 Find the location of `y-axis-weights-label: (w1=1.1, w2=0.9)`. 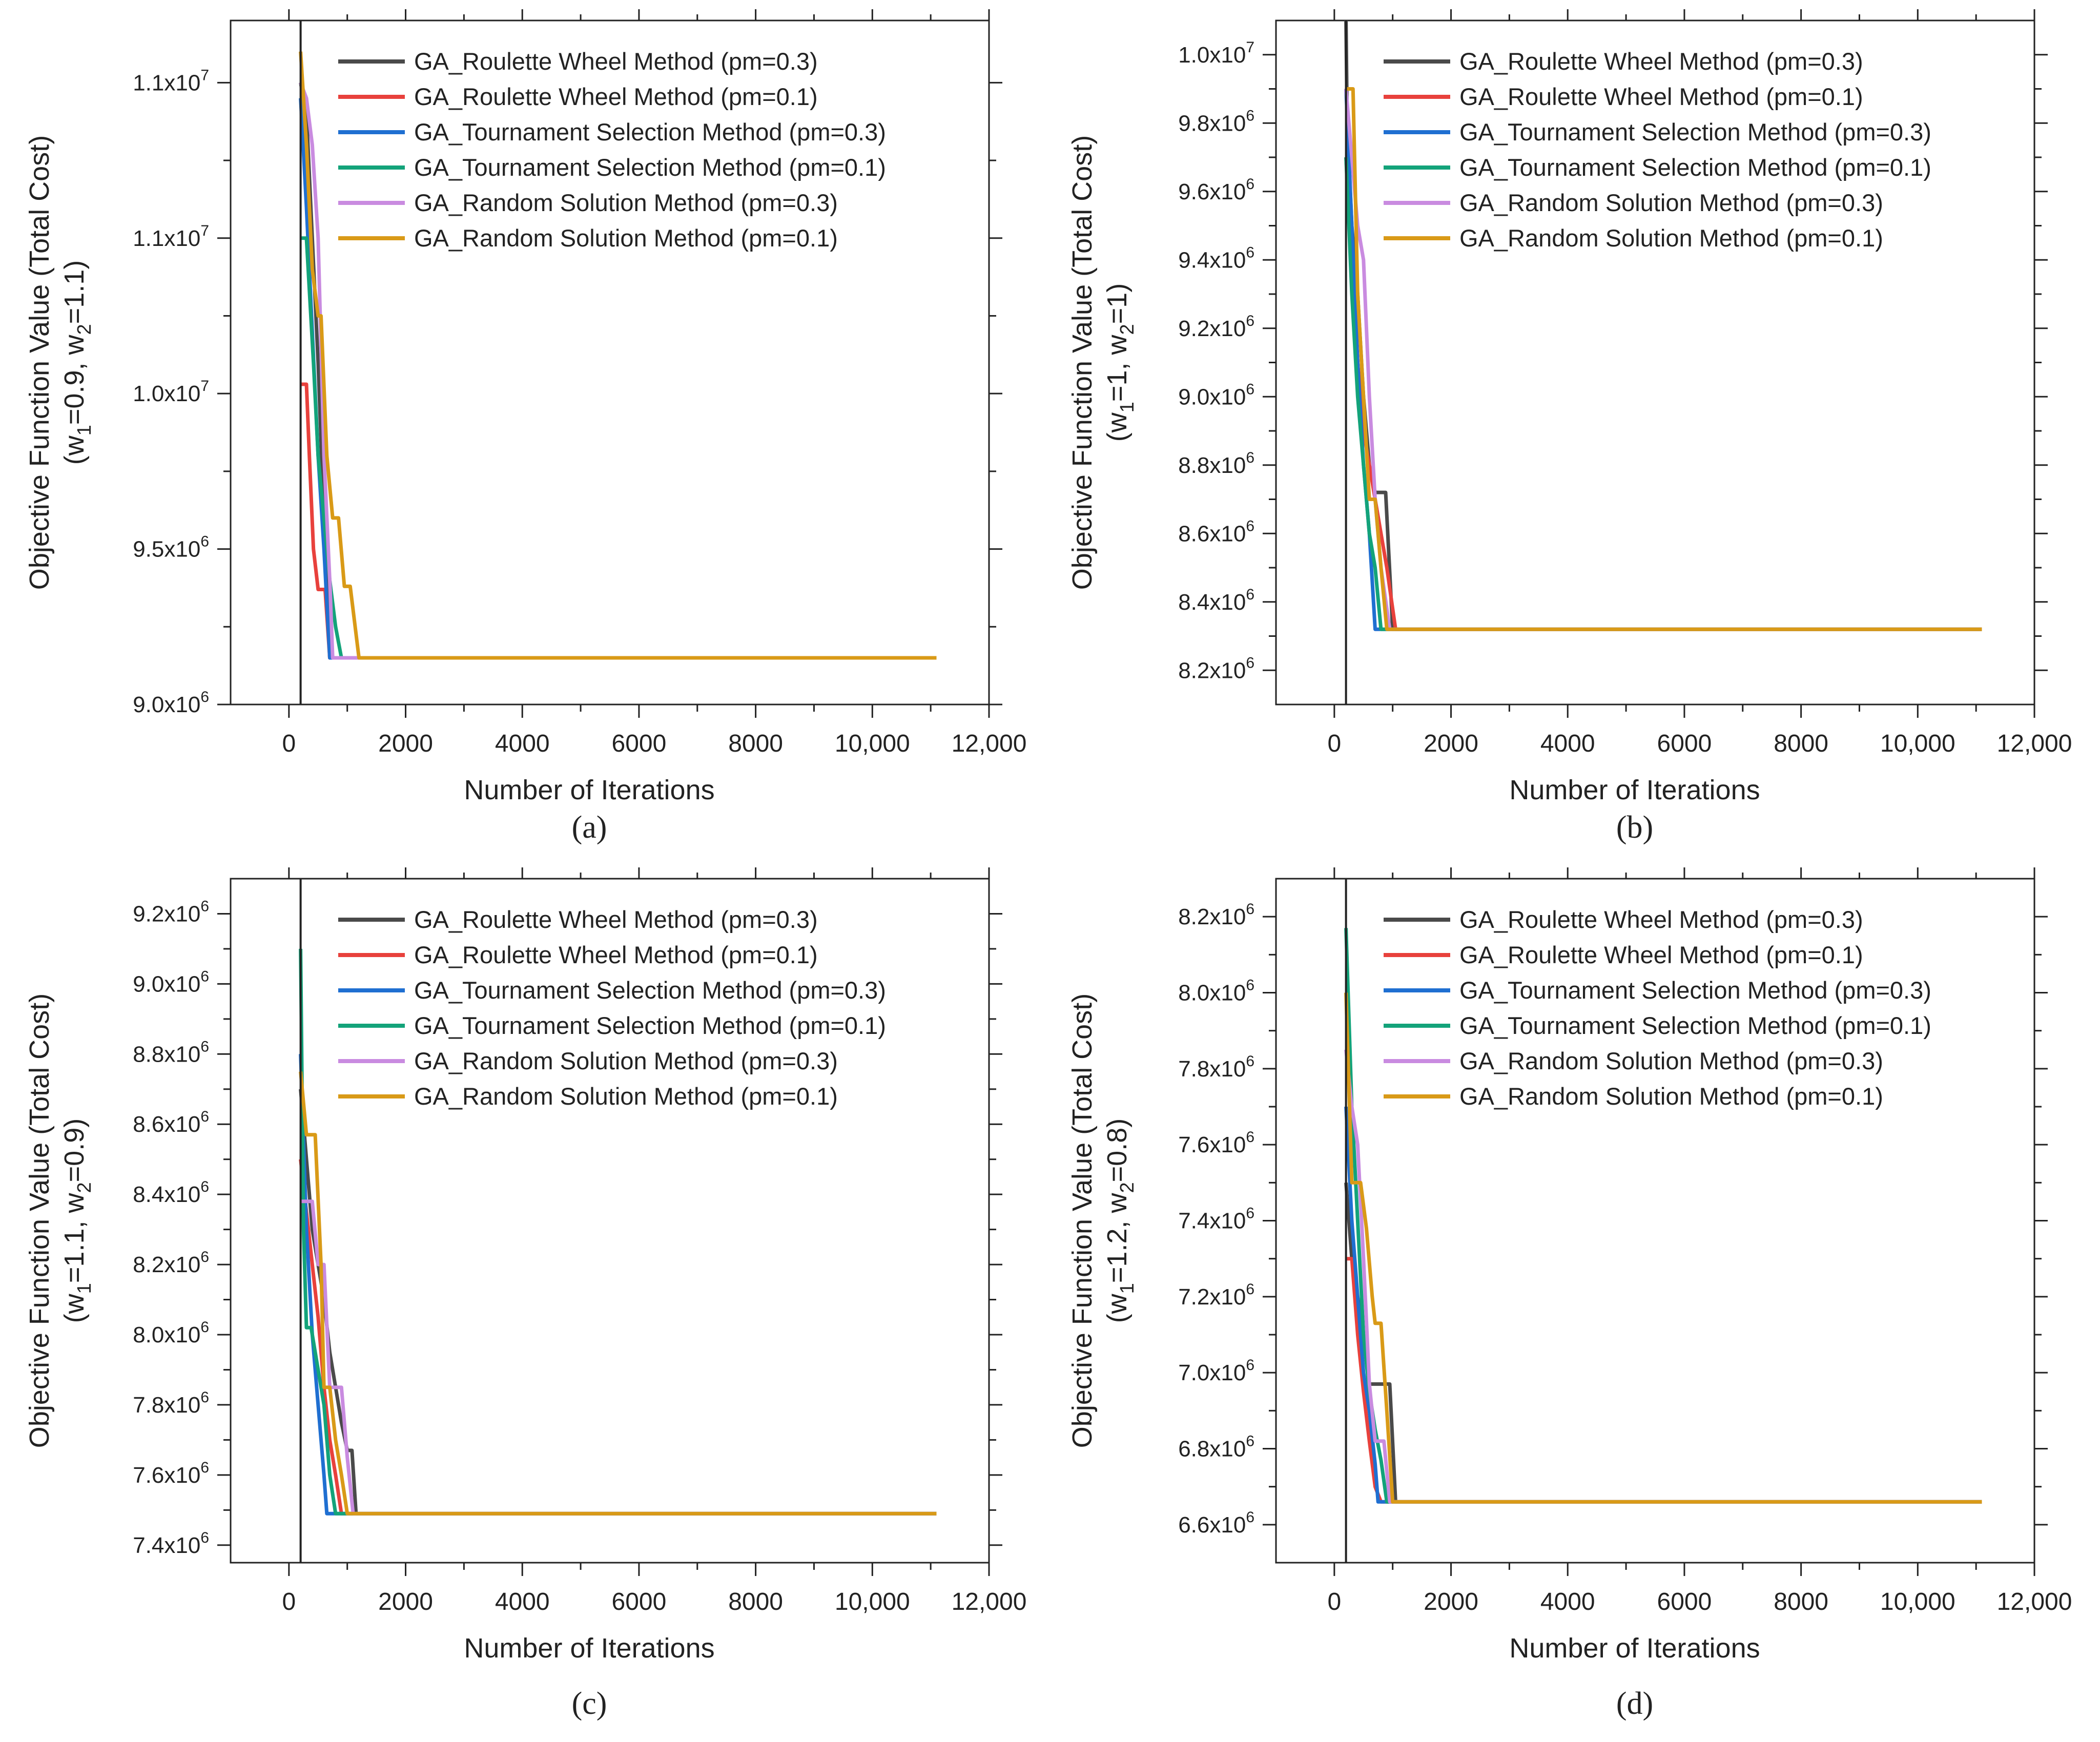

y-axis-weights-label: (w1=1.1, w2=0.9) is located at coordinates (77, 1220).